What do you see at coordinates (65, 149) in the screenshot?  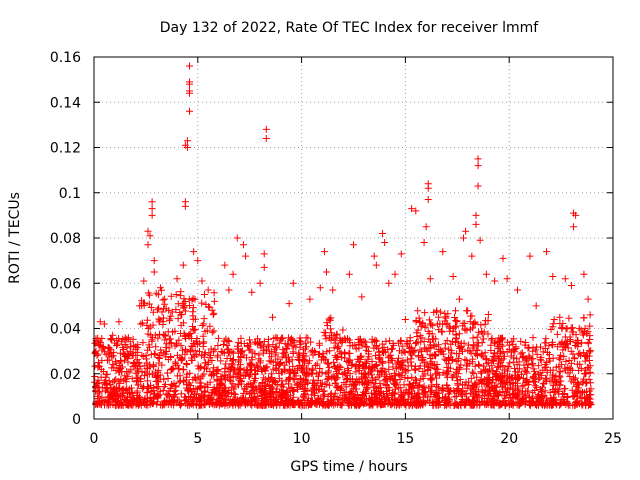 I see `y-tick-label: 0.12` at bounding box center [65, 149].